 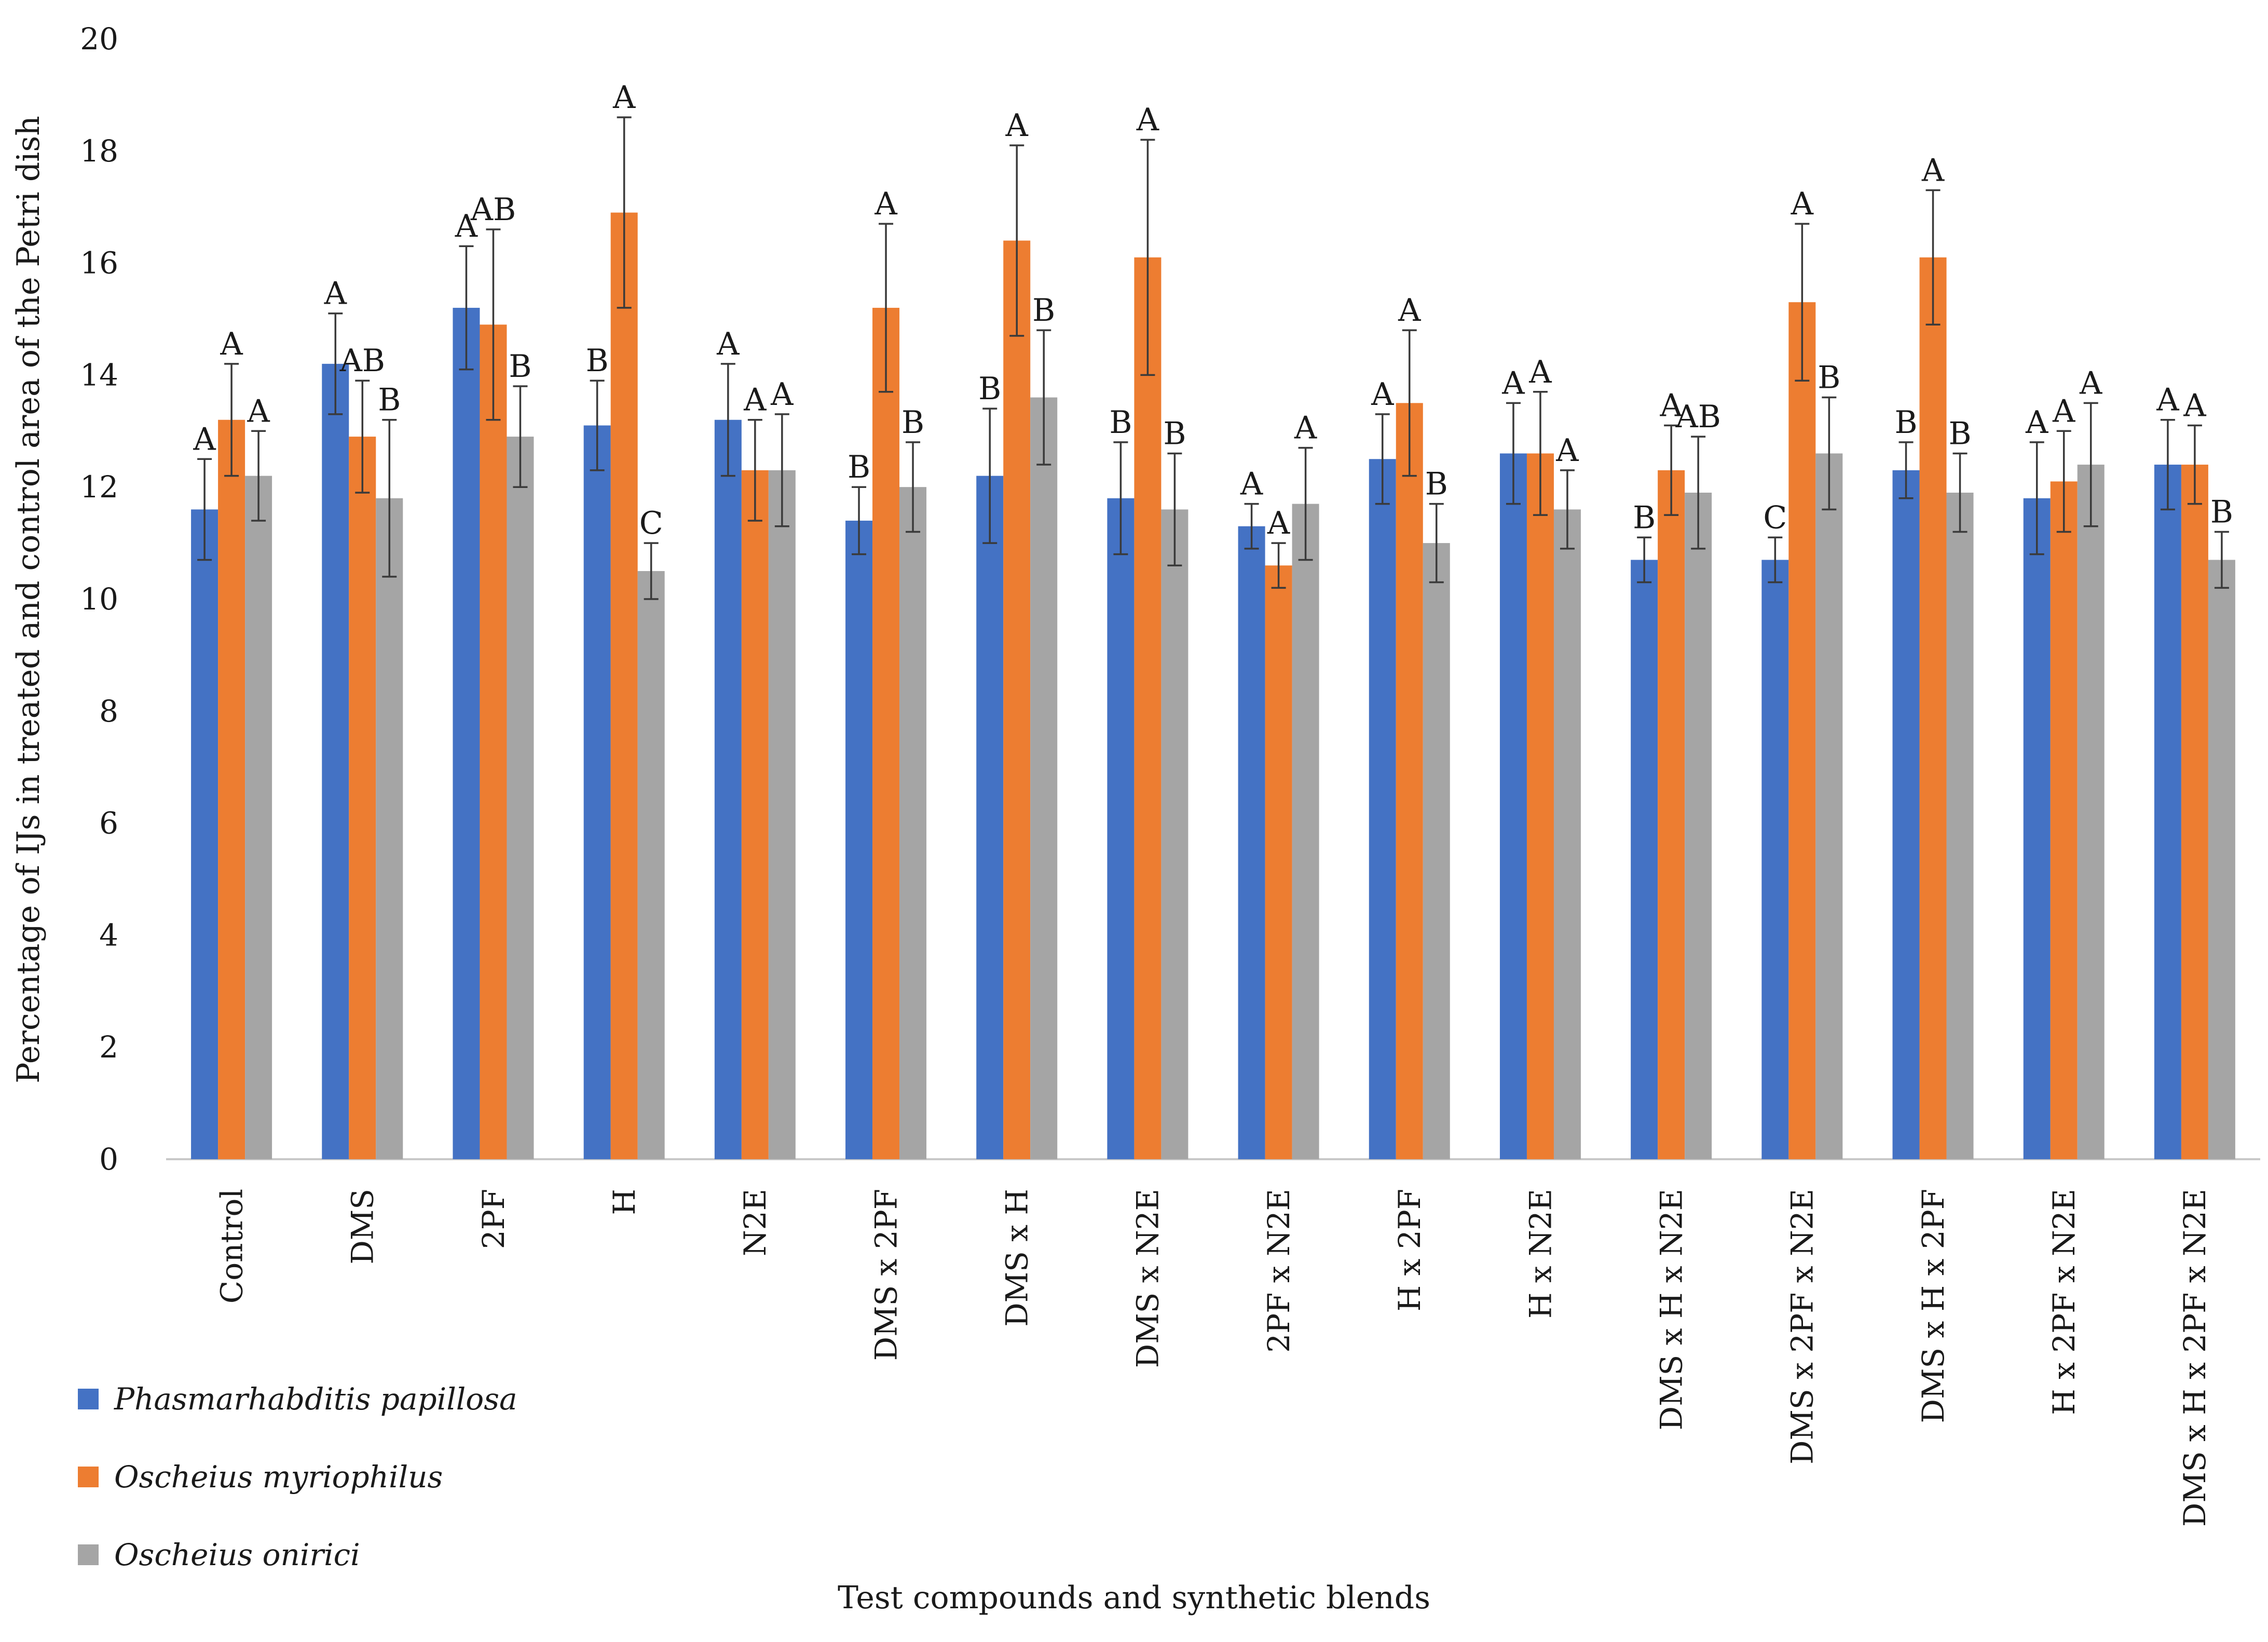 What do you see at coordinates (237, 1554) in the screenshot?
I see `legend-label: Oscheius onirici` at bounding box center [237, 1554].